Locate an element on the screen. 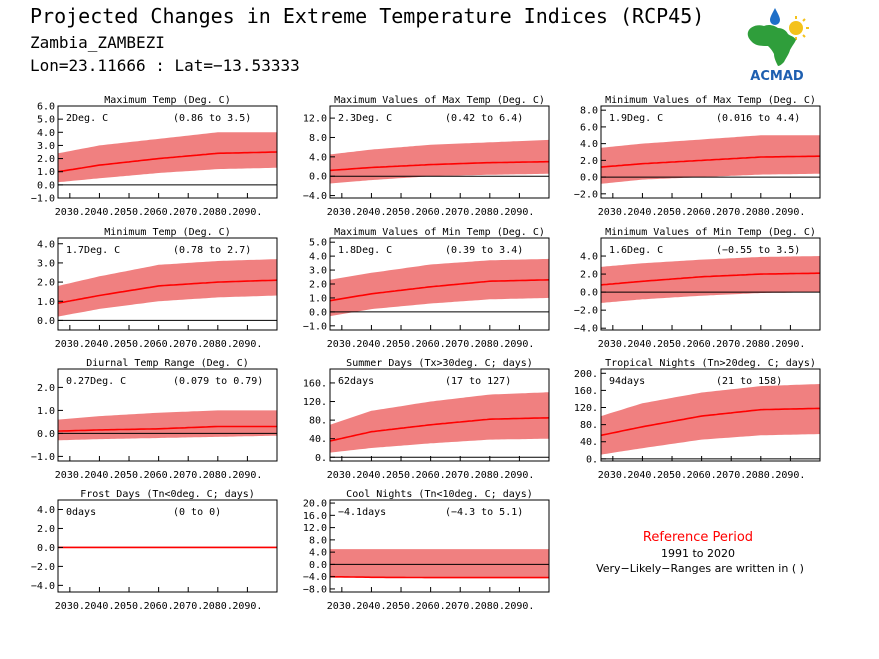 The width and height of the screenshot is (879, 659). water-drop-icon is located at coordinates (775, 16).